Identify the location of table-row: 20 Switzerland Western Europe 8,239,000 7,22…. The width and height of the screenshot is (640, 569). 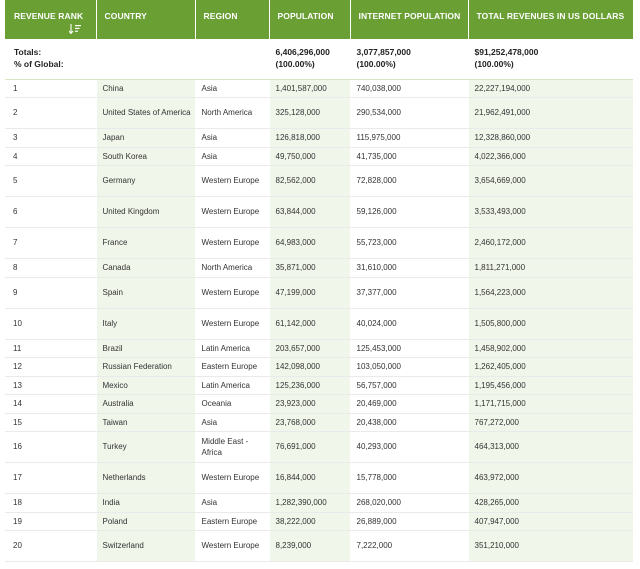
(319, 546).